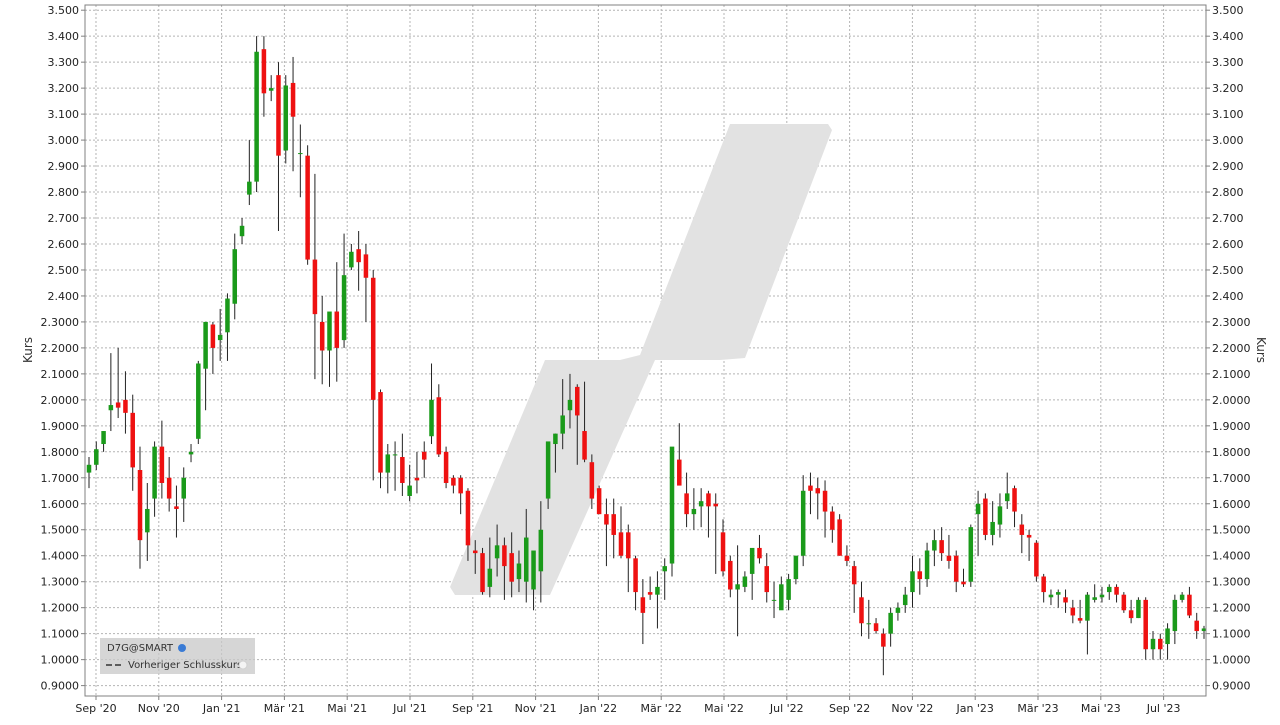 The height and width of the screenshot is (725, 1280). Describe the element at coordinates (1231, 452) in the screenshot. I see `y-tick-label-right: 1.8000` at that location.